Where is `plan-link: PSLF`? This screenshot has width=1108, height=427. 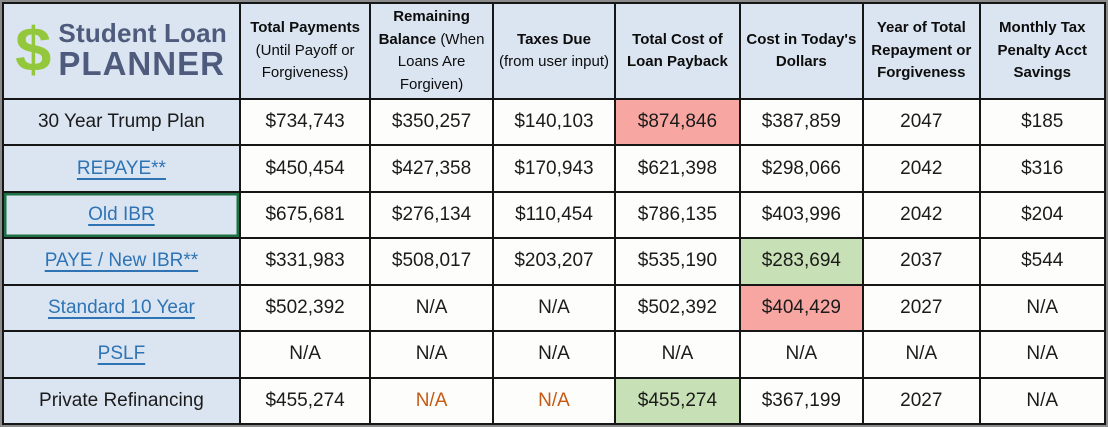
plan-link: PSLF is located at coordinates (121, 354).